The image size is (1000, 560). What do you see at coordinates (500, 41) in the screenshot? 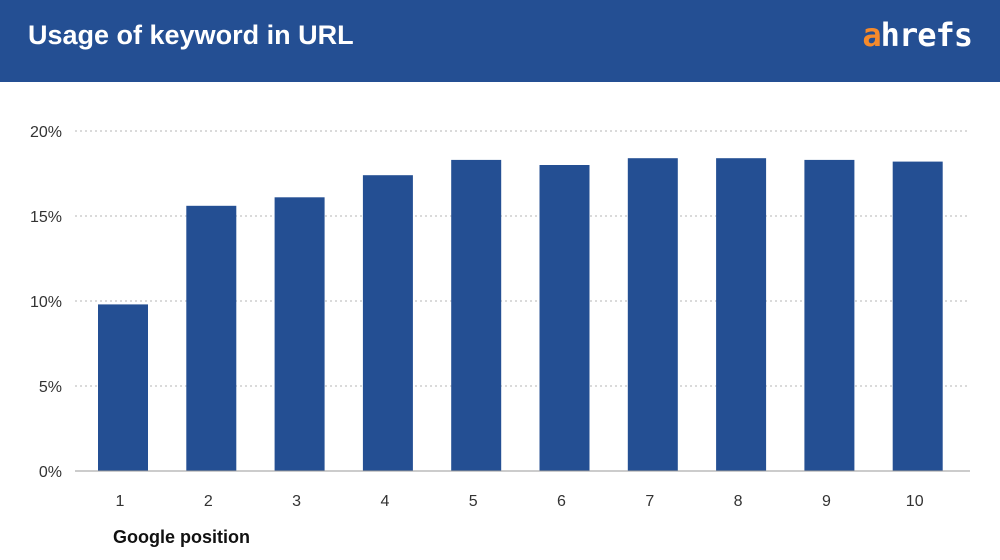
I see `chart-header: Usage of keyword in URL ahrefs` at bounding box center [500, 41].